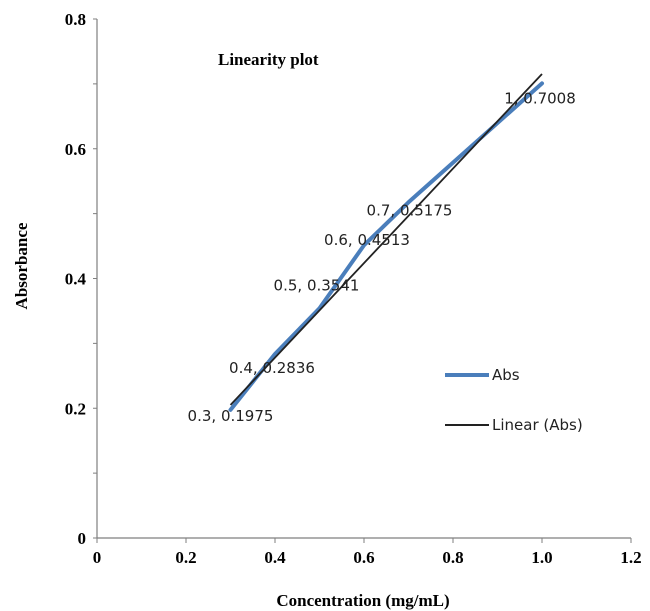 The height and width of the screenshot is (611, 650). What do you see at coordinates (410, 210) in the screenshot?
I see `data-label: 0.7, 0.5175` at bounding box center [410, 210].